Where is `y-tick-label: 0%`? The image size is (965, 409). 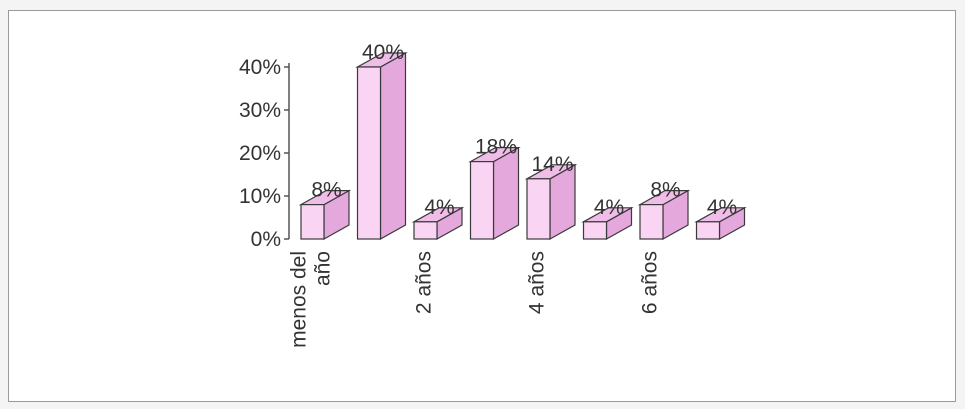
y-tick-label: 0% is located at coordinates (266, 239).